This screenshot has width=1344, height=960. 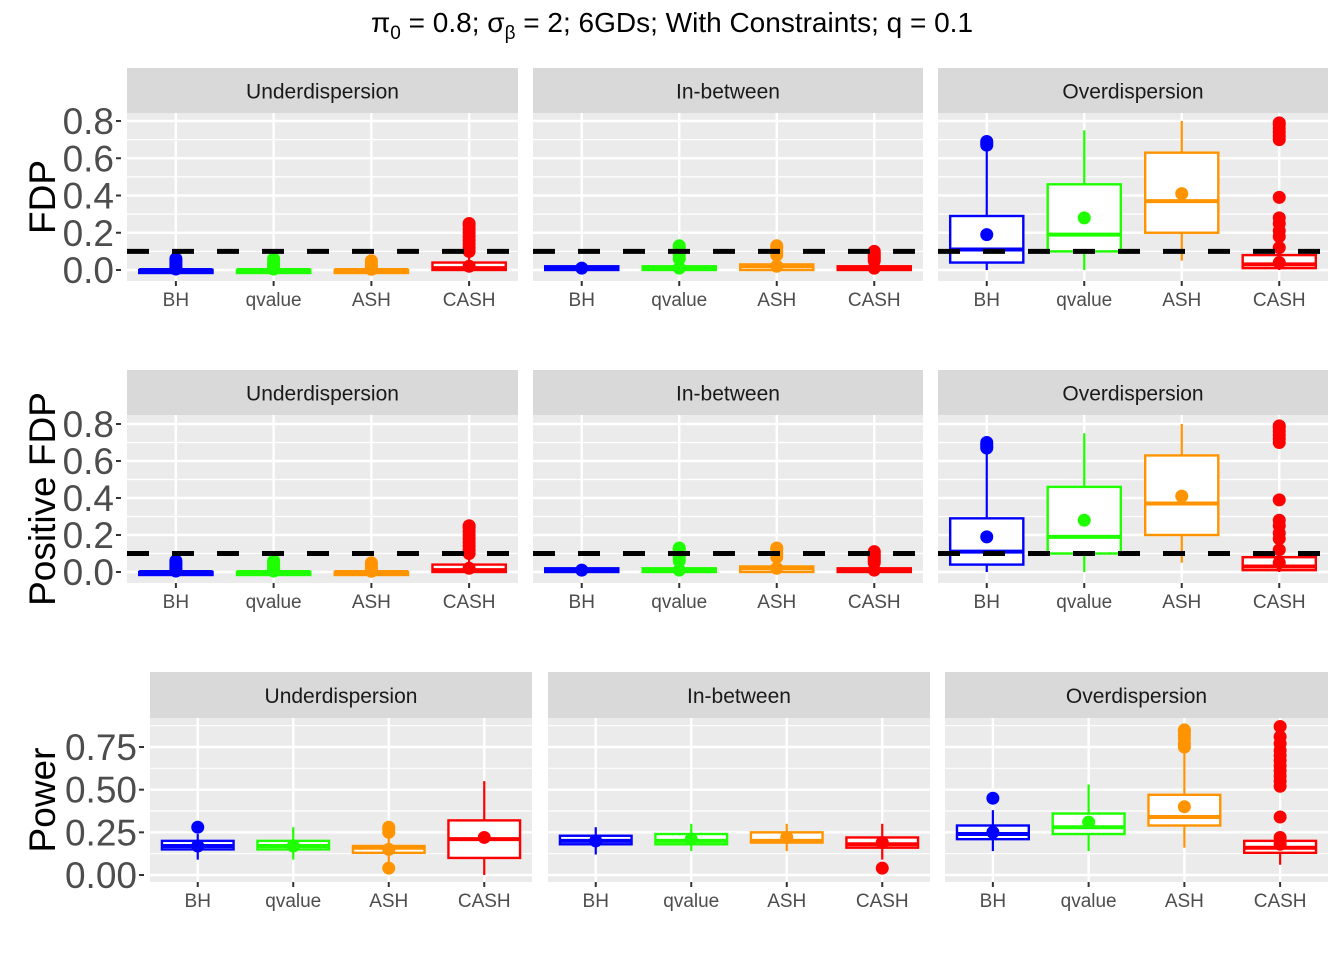 I want to click on y-axis-label: Power, so click(x=42, y=800).